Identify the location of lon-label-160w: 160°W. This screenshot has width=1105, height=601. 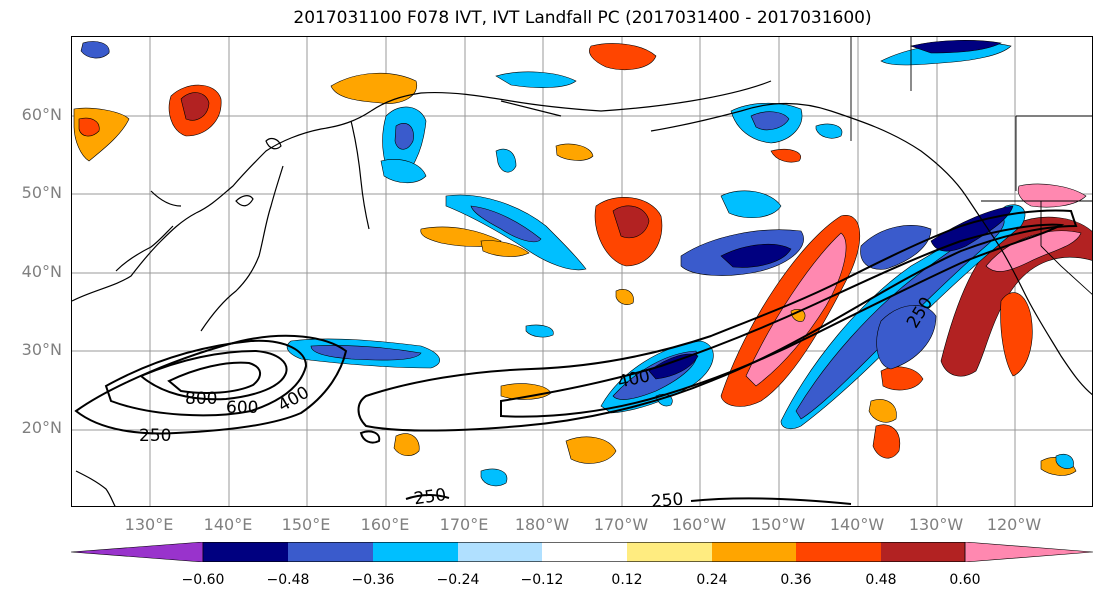
(699, 524).